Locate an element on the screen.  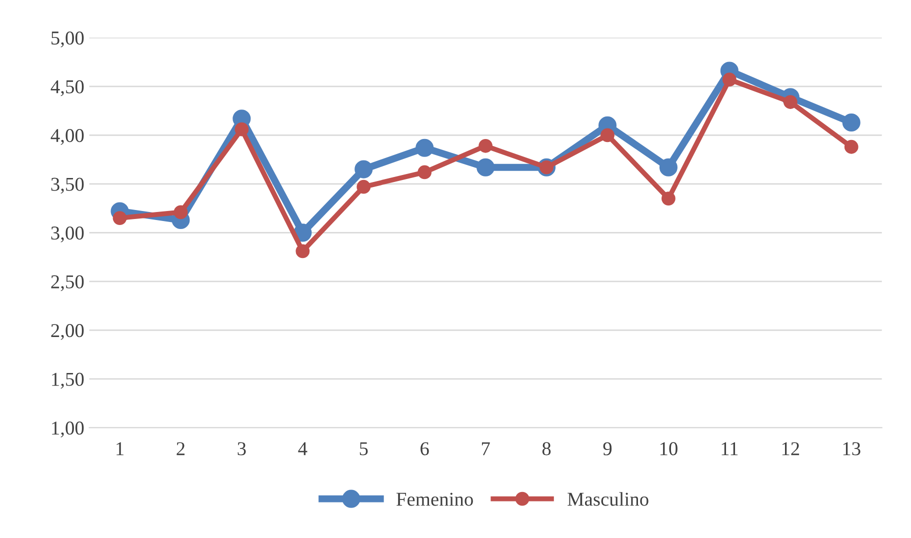
y-tick-label: 1,00 is located at coordinates (68, 430).